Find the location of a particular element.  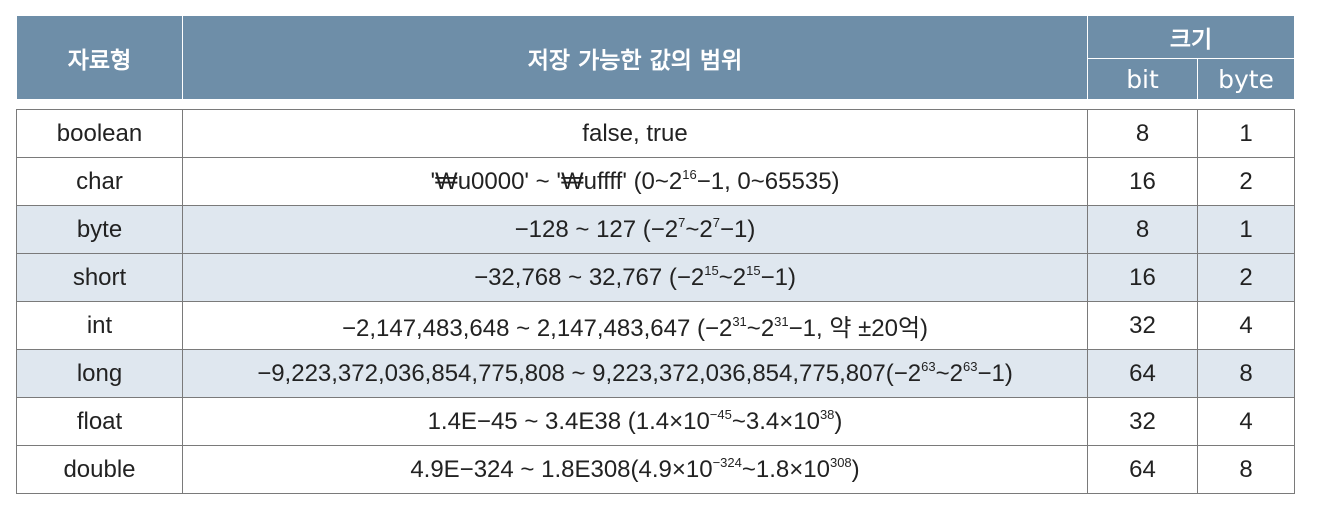

cell-type: float is located at coordinates (99, 421).